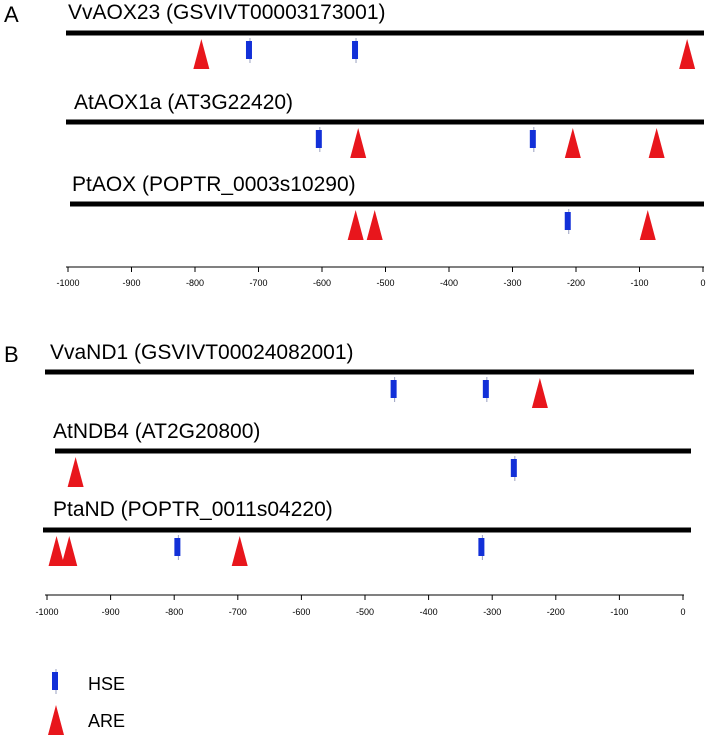 This screenshot has height=748, width=709. What do you see at coordinates (106, 684) in the screenshot?
I see `legend-label-hse: HSE` at bounding box center [106, 684].